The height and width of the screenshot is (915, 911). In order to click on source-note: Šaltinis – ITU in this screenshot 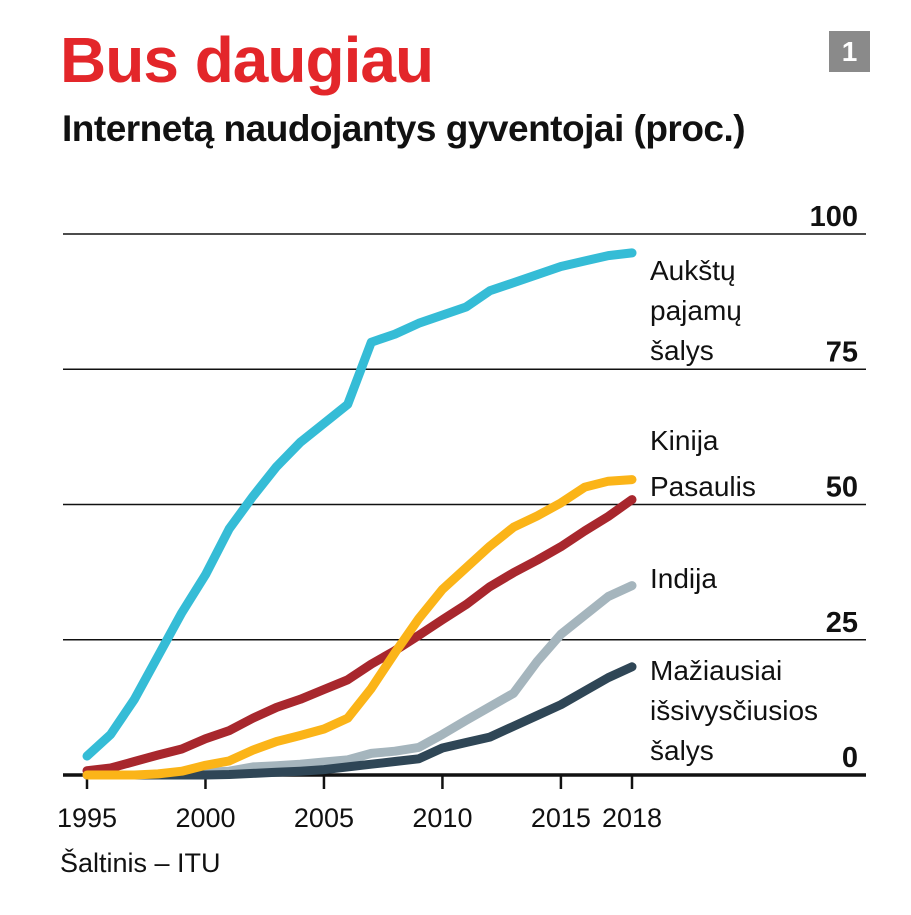, I will do `click(140, 863)`.